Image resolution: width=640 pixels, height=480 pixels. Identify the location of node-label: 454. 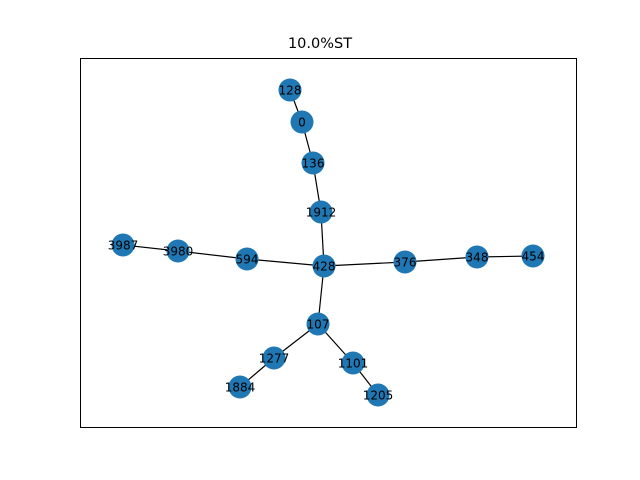
(533, 257).